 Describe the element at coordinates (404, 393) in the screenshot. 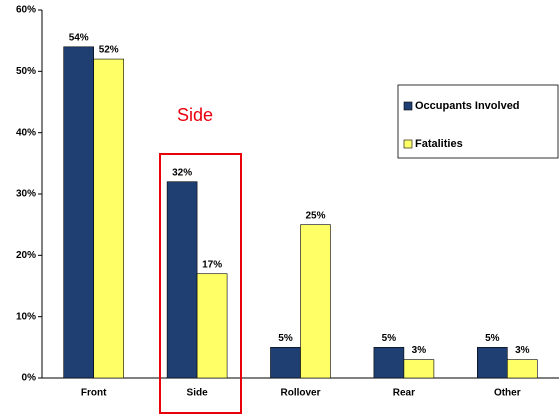

I see `x-tick-label: Rear` at that location.